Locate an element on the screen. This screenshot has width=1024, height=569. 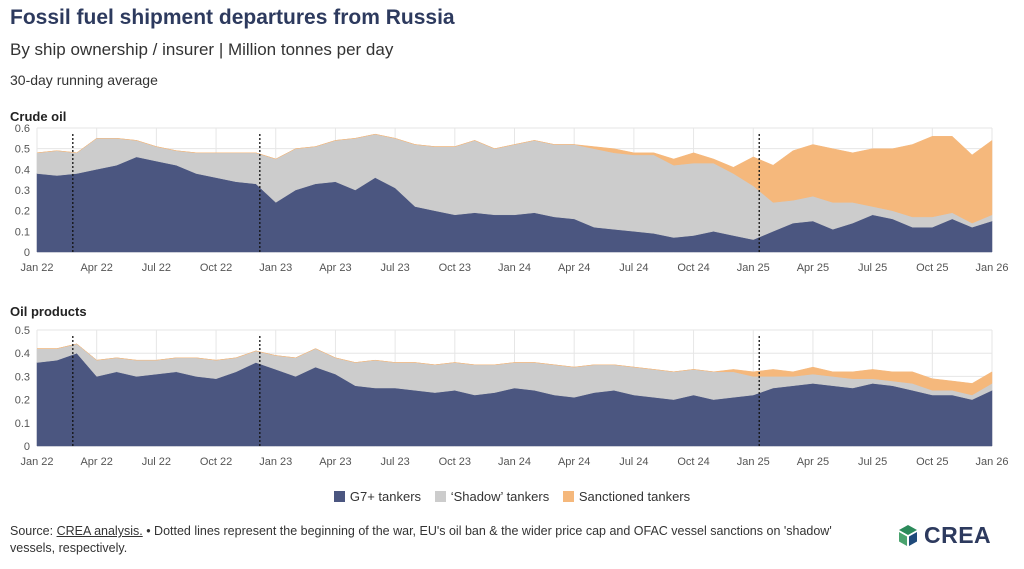
products-x-tick-label: Jan 26 is located at coordinates (991, 462).